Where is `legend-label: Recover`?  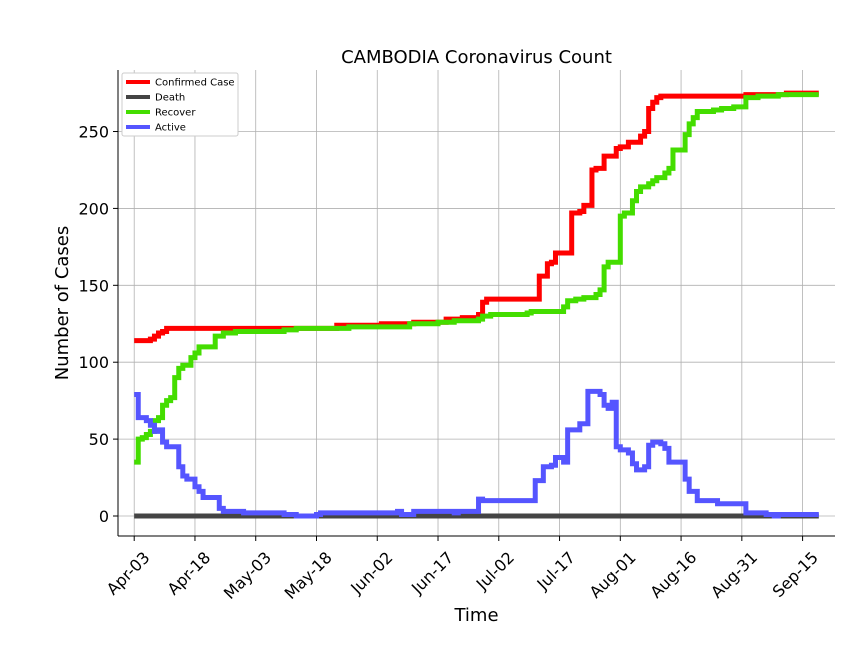
legend-label: Recover is located at coordinates (175, 113).